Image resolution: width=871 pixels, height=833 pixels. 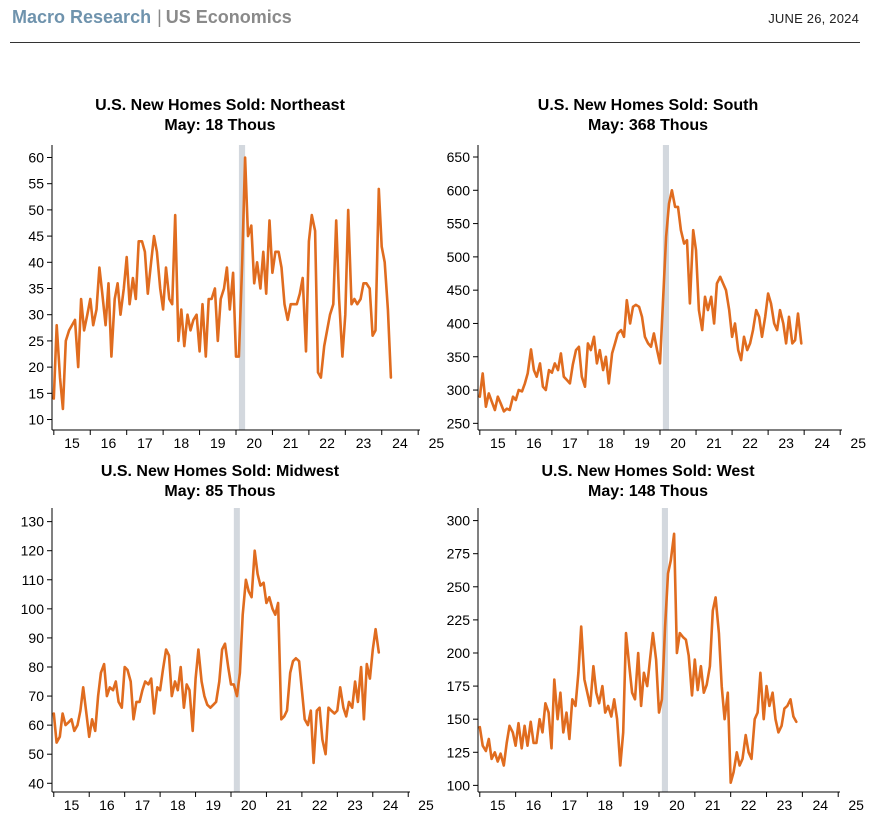 What do you see at coordinates (36, 393) in the screenshot?
I see `y-tick-label: 15` at bounding box center [36, 393].